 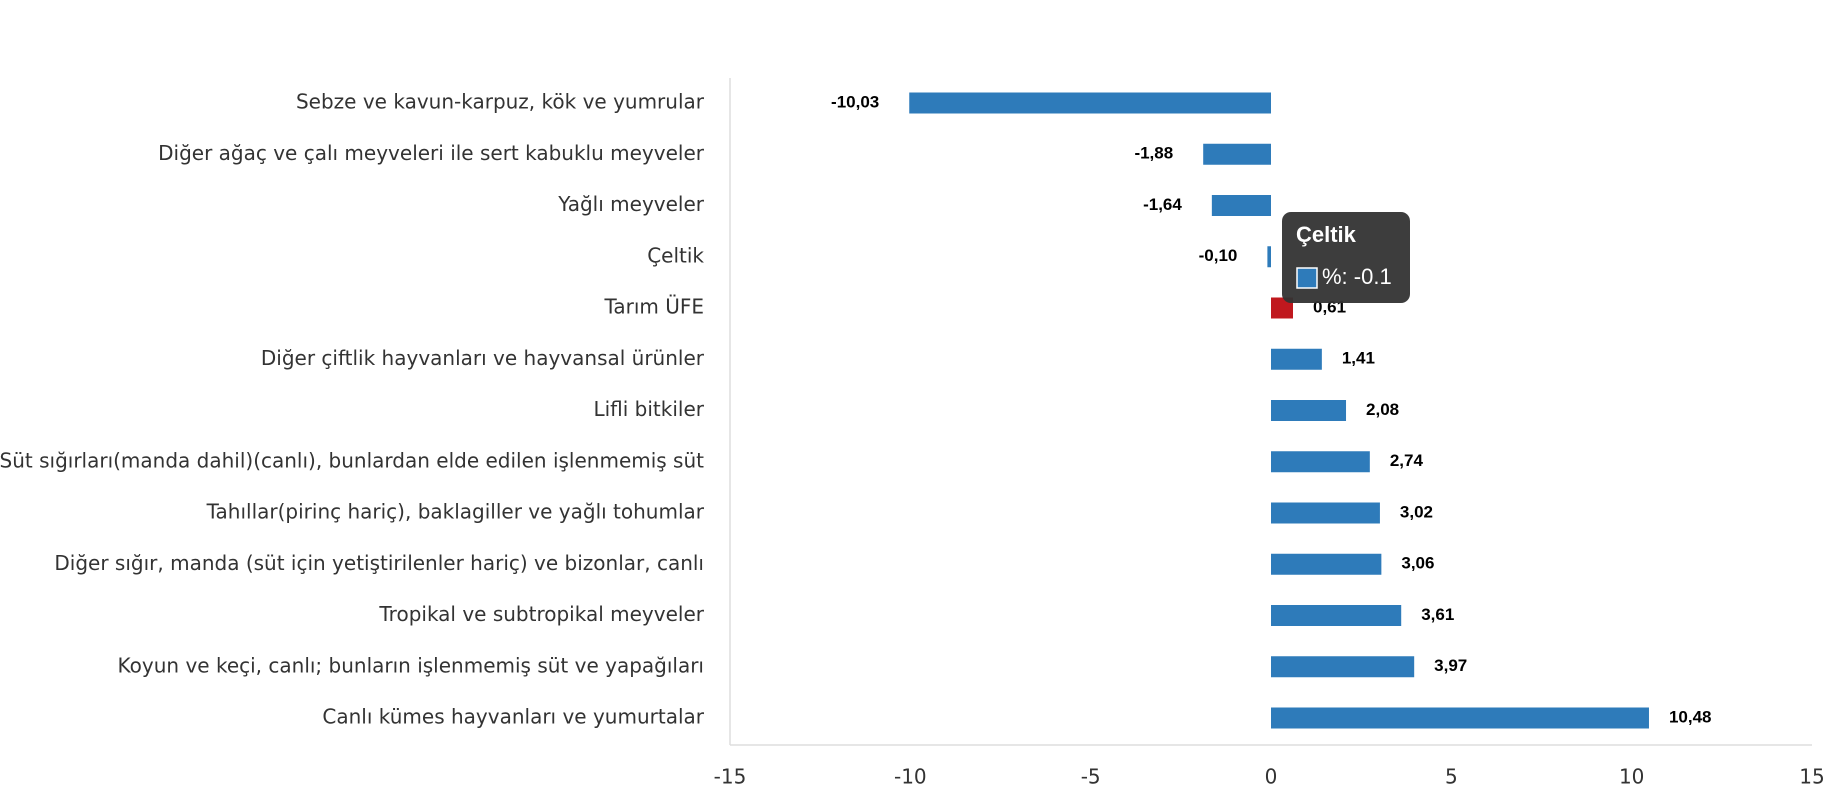 I want to click on value-label: 2,74, so click(x=1407, y=460).